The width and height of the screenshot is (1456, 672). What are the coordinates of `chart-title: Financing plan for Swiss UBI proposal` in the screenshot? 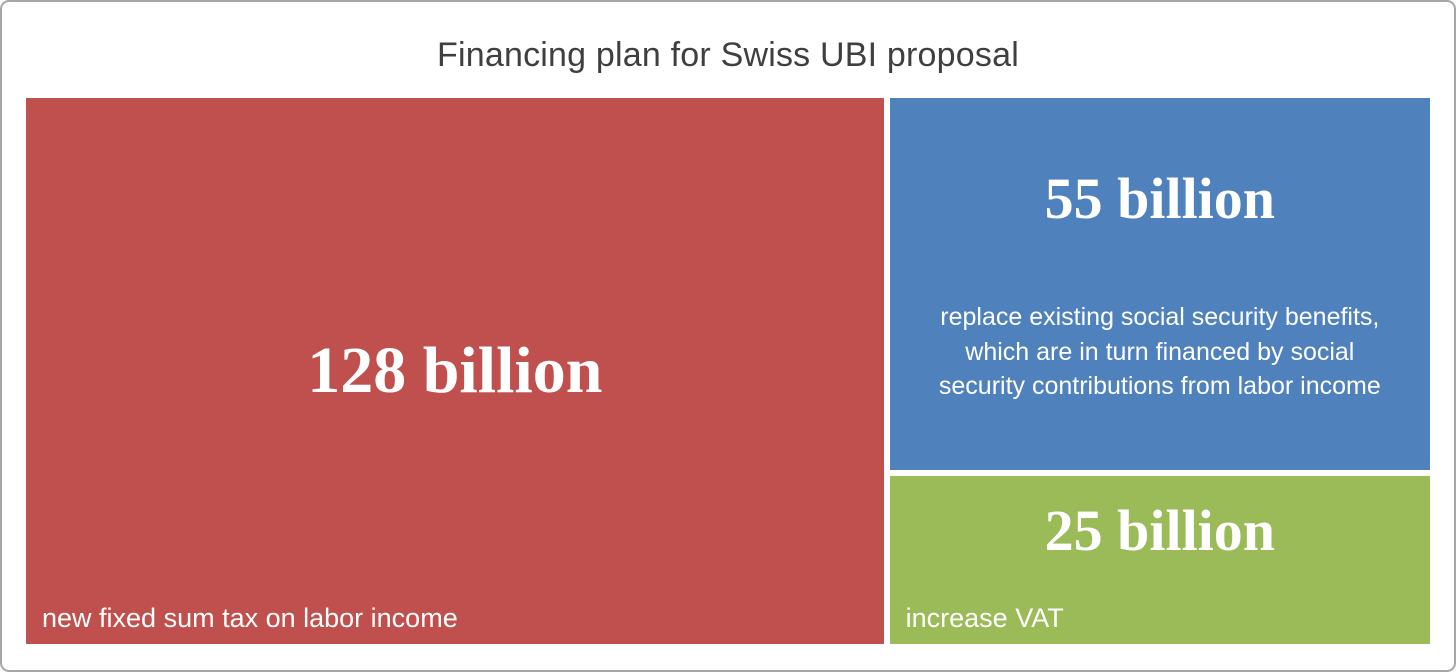 It's located at (728, 55).